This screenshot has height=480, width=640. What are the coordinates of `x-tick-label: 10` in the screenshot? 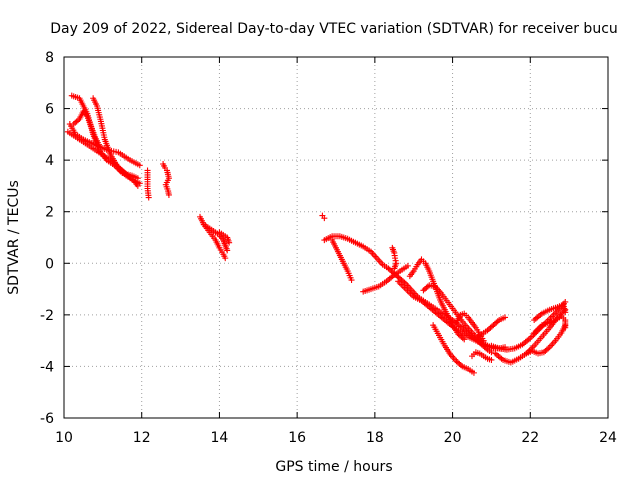 It's located at (64, 438).